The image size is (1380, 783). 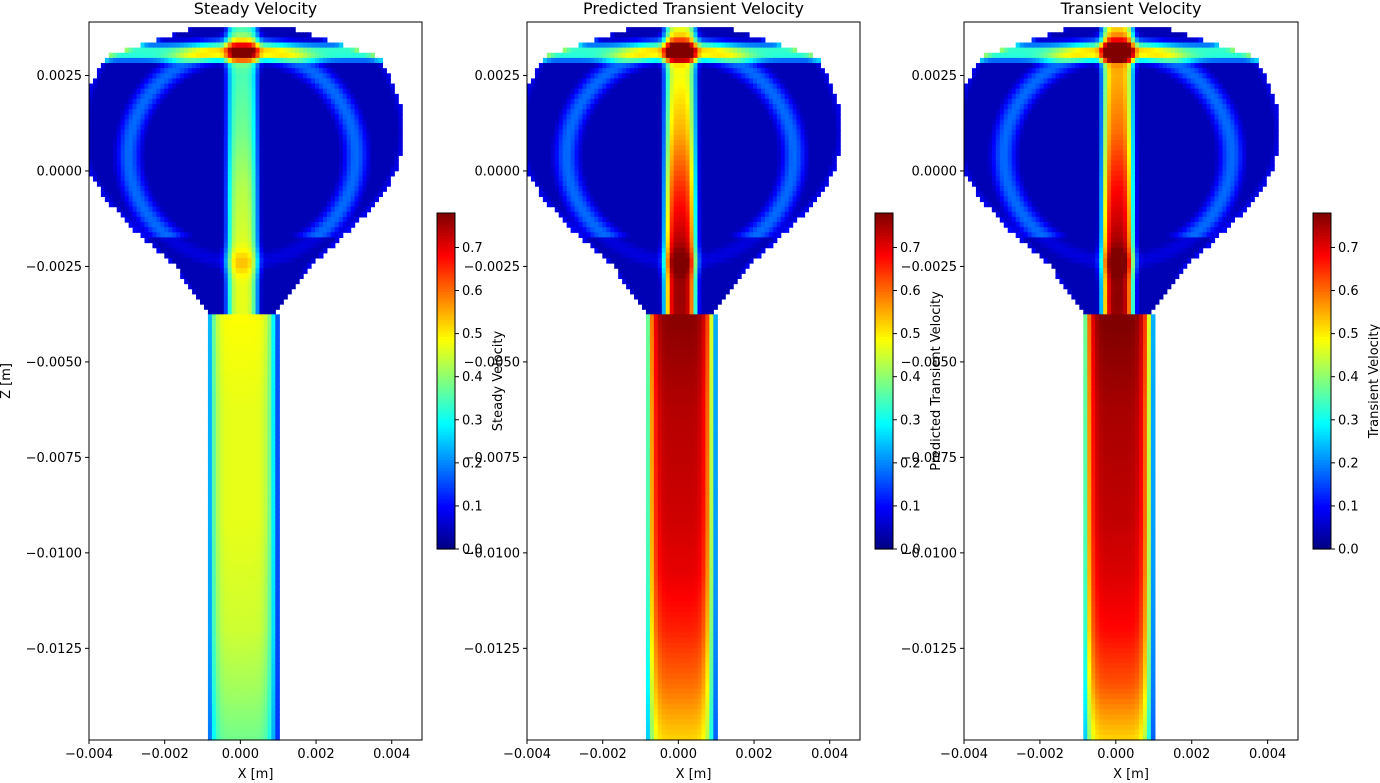 I want to click on colorbar-segment, so click(x=446, y=523).